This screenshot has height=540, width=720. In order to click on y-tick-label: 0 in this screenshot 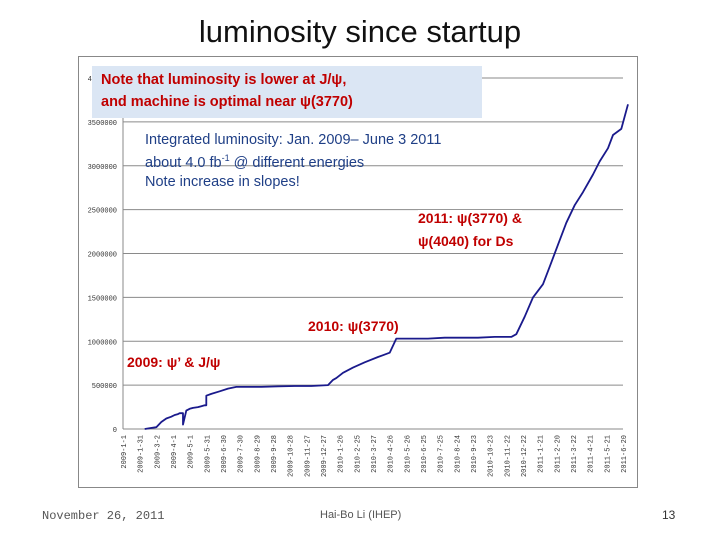, I will do `click(115, 431)`.